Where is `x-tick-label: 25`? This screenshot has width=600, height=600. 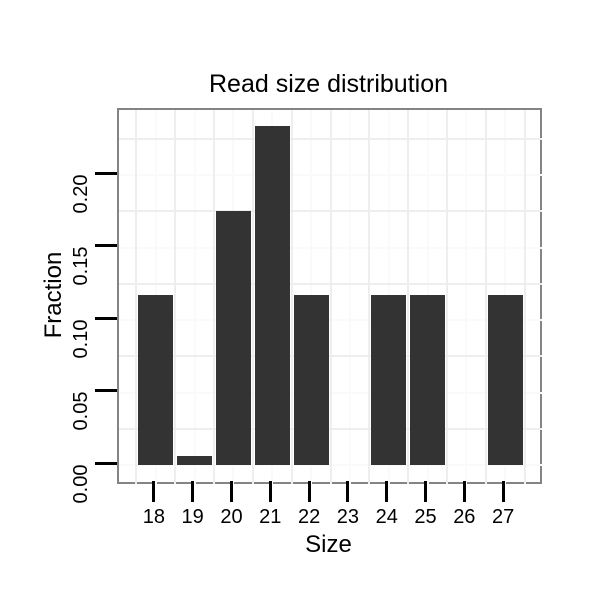 x-tick-label: 25 is located at coordinates (425, 517).